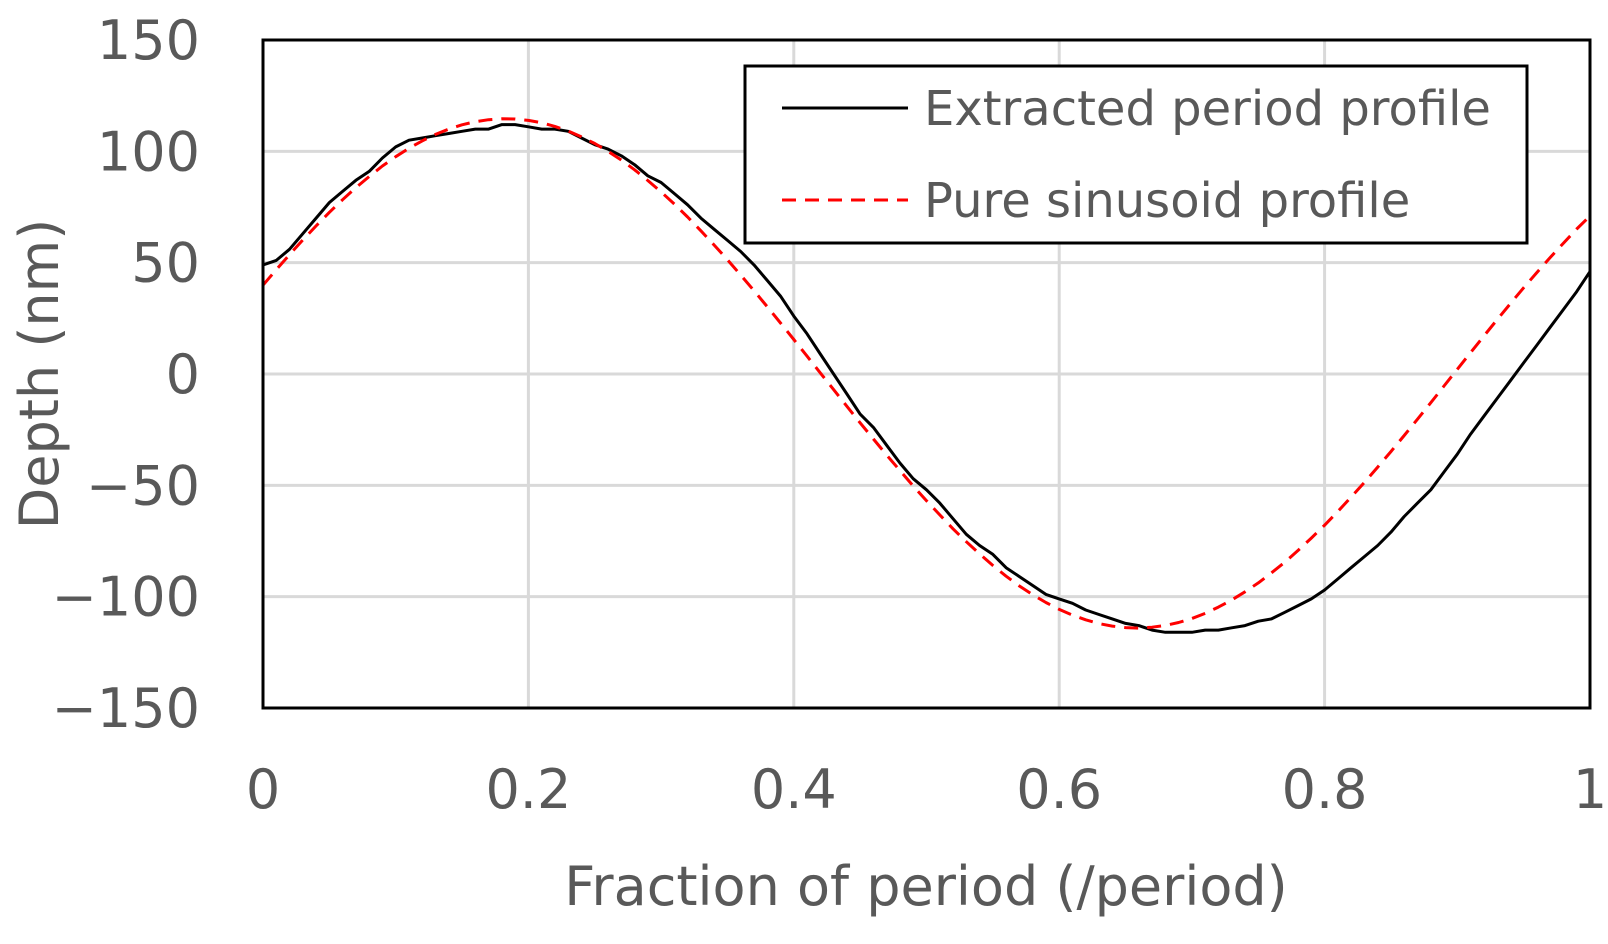 Image resolution: width=1608 pixels, height=944 pixels. Describe the element at coordinates (1207, 109) in the screenshot. I see `legend-label-extracted: Extracted period profile` at that location.